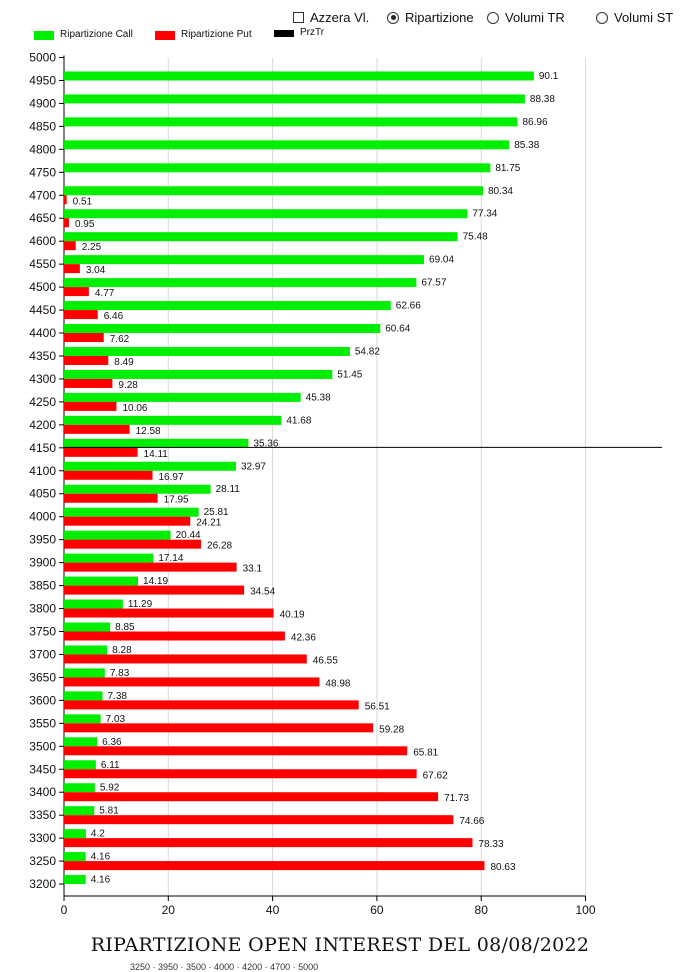 The width and height of the screenshot is (680, 972). I want to click on azzera-label: Azzera Vl., so click(340, 17).